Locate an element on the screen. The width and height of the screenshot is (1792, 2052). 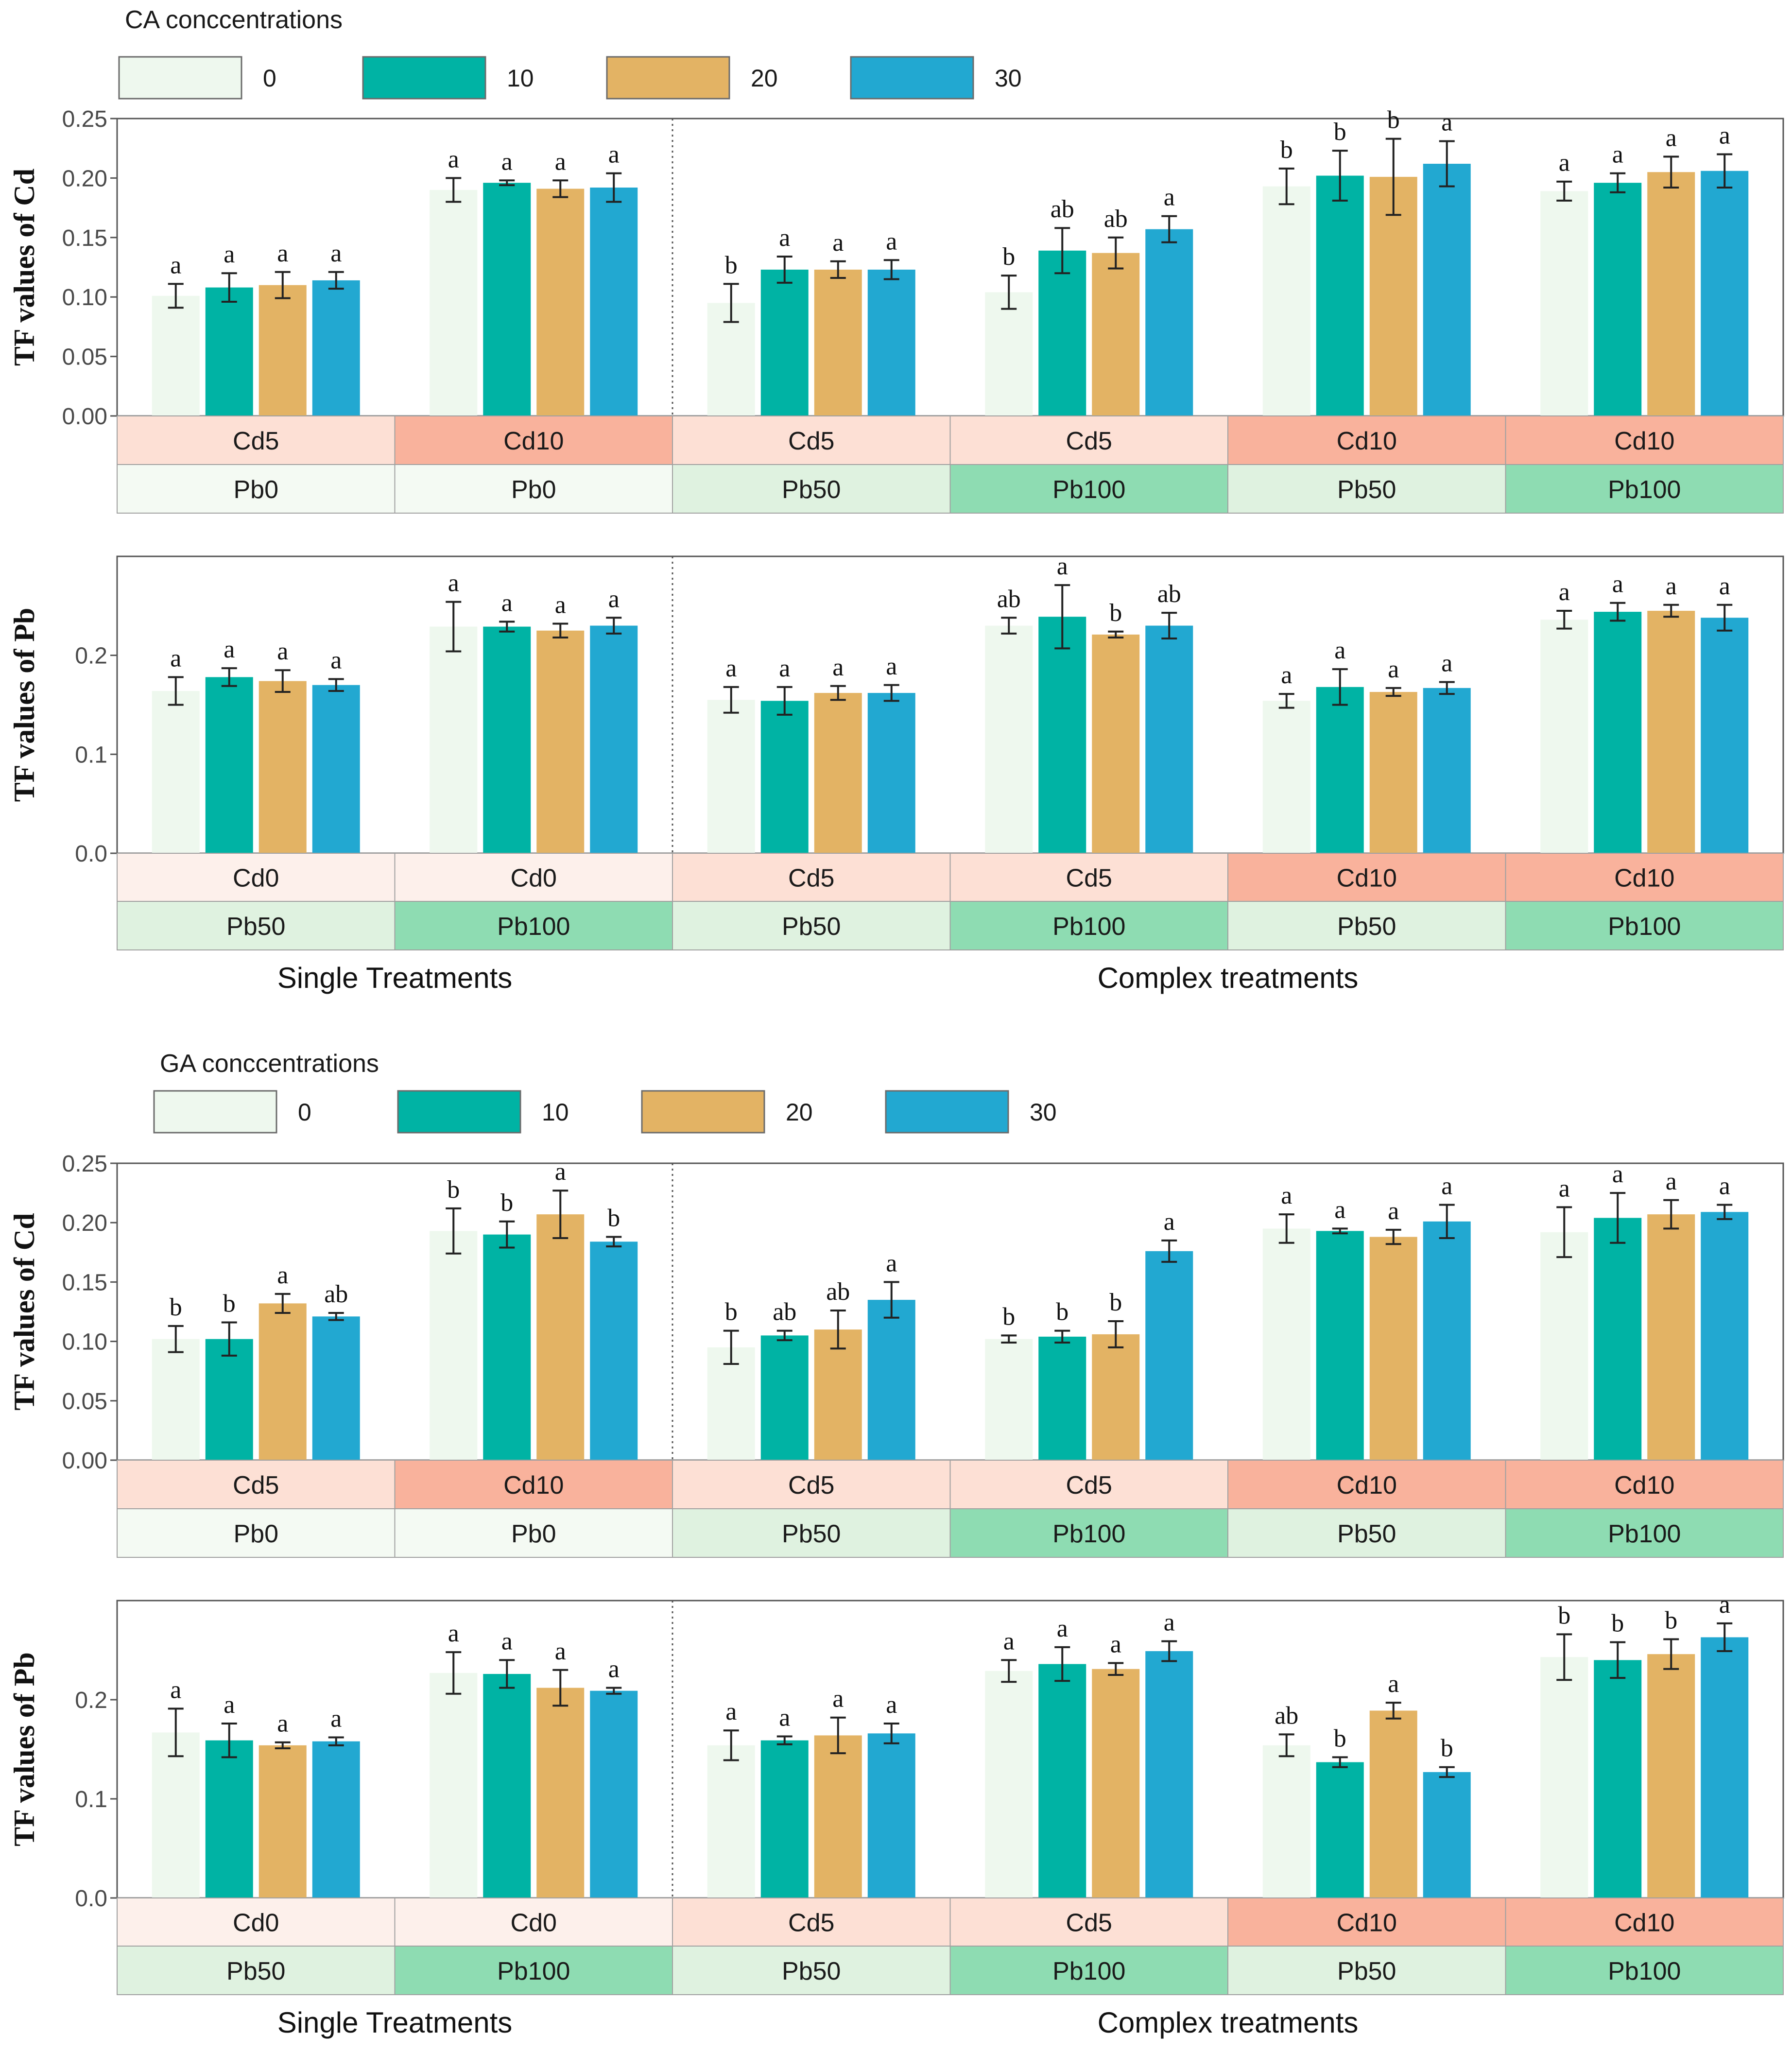
y-tick-label: 0.05 is located at coordinates (84, 357).